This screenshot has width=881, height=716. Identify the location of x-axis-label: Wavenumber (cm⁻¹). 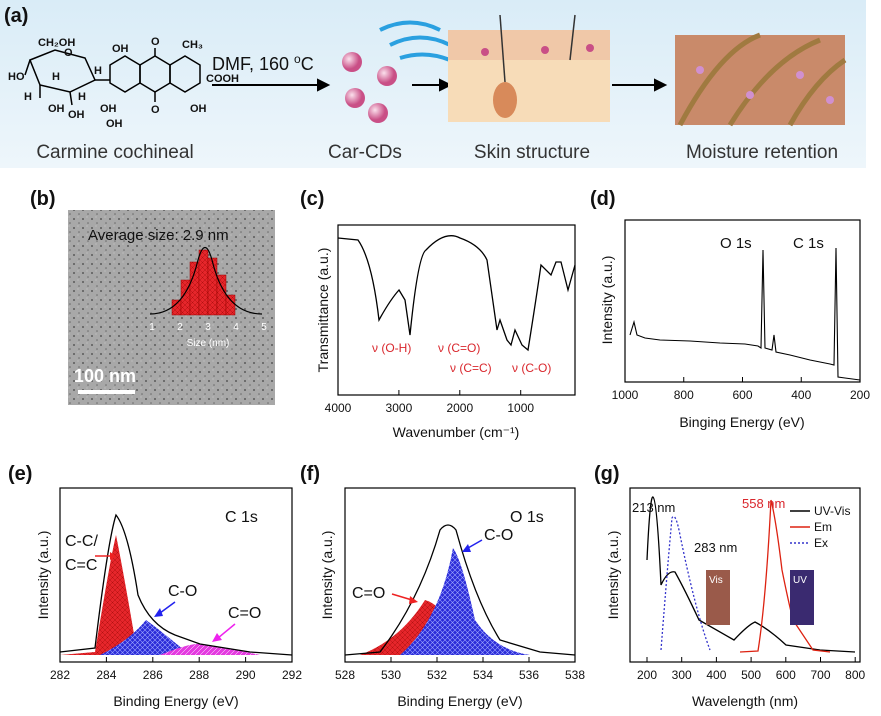
(456, 432).